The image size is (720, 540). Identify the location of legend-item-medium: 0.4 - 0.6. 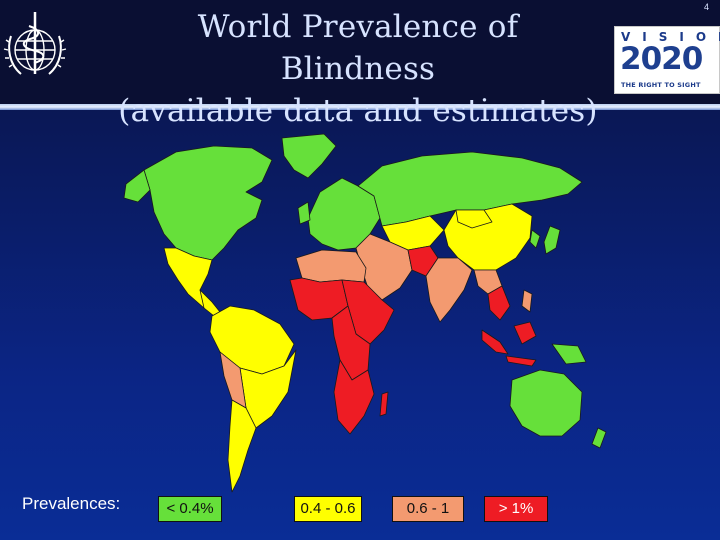
(328, 509).